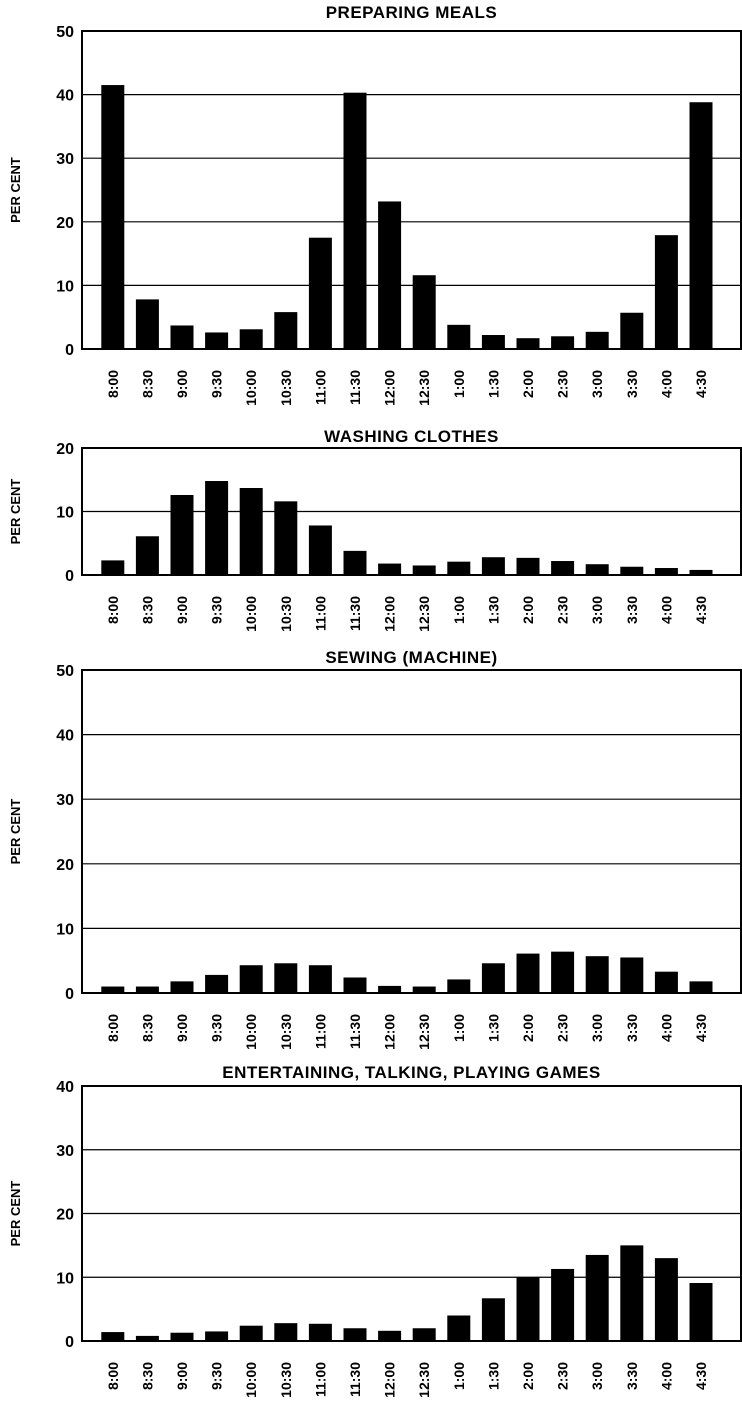 The width and height of the screenshot is (742, 1402). Describe the element at coordinates (217, 1336) in the screenshot. I see `bar-9:30` at that location.